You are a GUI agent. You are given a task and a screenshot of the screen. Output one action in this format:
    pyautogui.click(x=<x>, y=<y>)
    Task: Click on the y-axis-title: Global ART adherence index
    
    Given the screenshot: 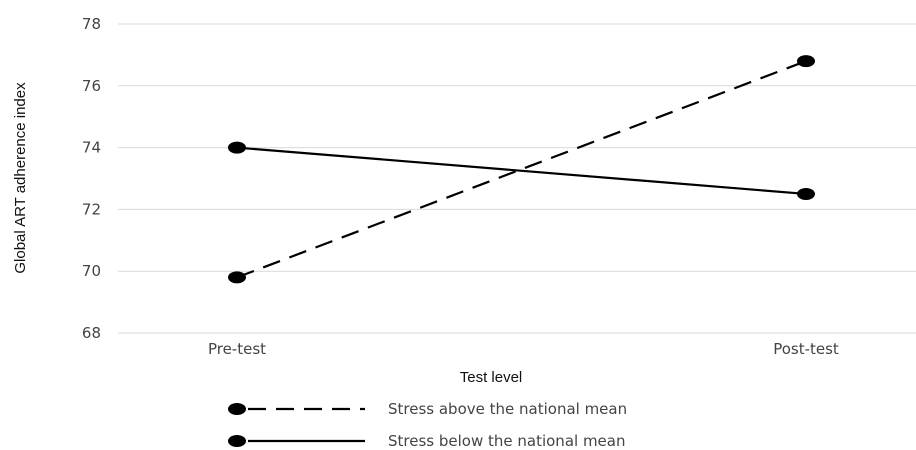 What is the action you would take?
    pyautogui.click(x=20, y=178)
    